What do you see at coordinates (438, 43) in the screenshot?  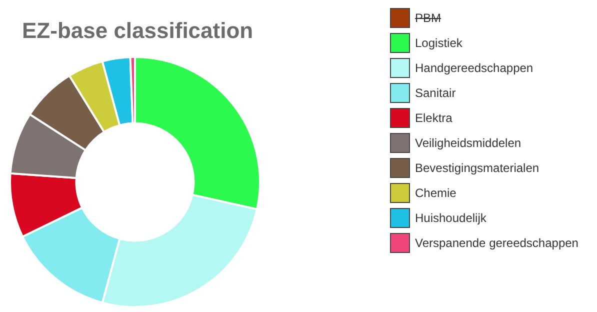 I see `legend-label: Logistiek` at bounding box center [438, 43].